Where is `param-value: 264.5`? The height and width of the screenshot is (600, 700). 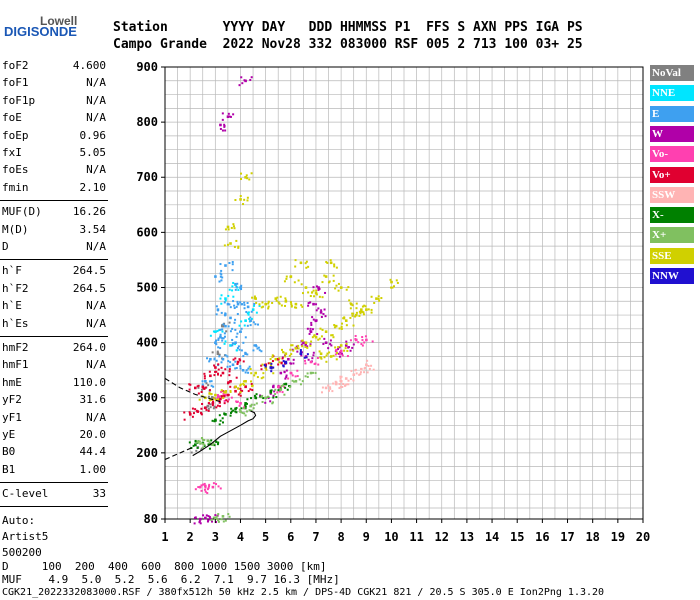 param-value: 264.5 is located at coordinates (89, 288).